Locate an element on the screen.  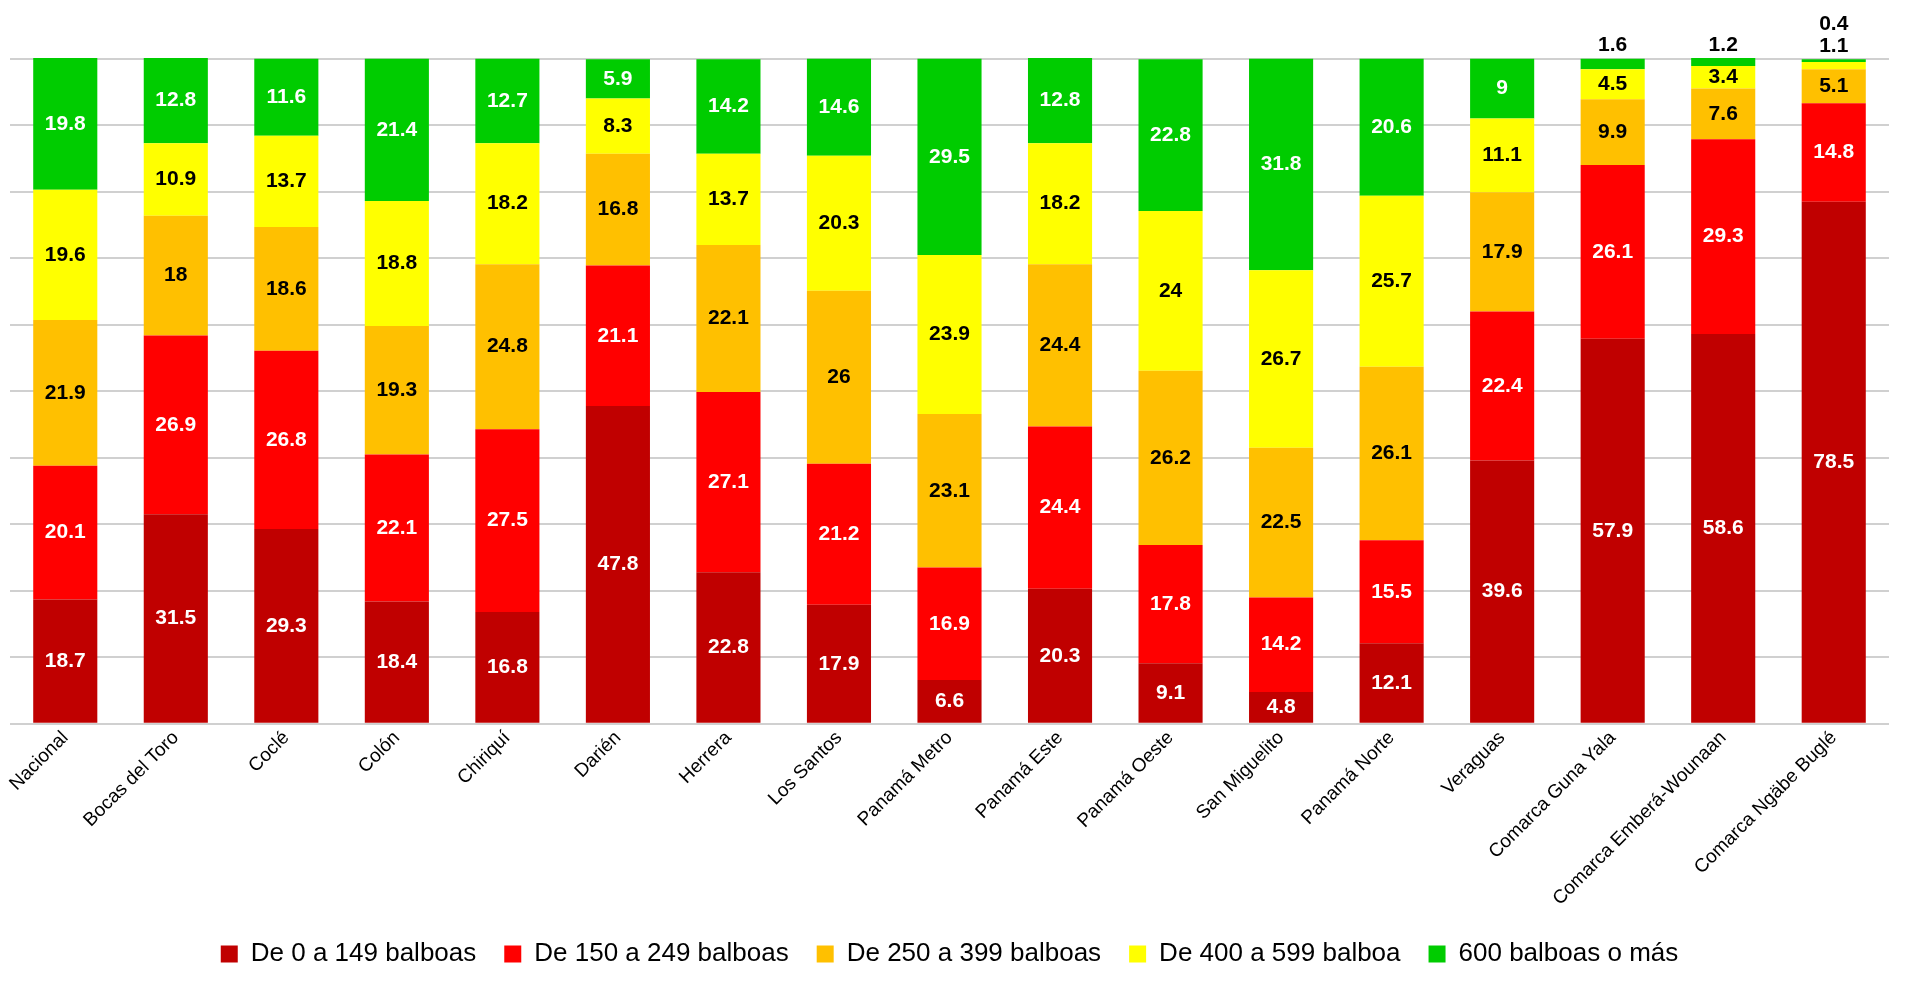
data-label: 20.1 is located at coordinates (65, 531).